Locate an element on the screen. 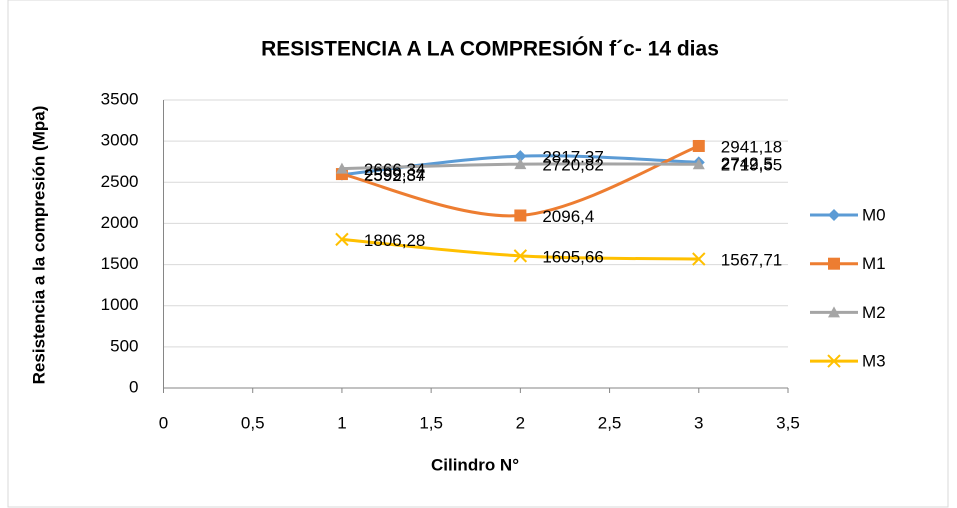  x-tick-label: 3,5 is located at coordinates (788, 422).